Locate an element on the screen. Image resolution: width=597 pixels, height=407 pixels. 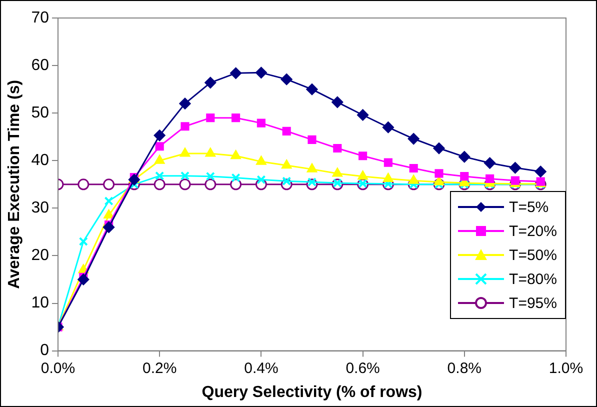
x-tick-label: 0.6% is located at coordinates (363, 368).